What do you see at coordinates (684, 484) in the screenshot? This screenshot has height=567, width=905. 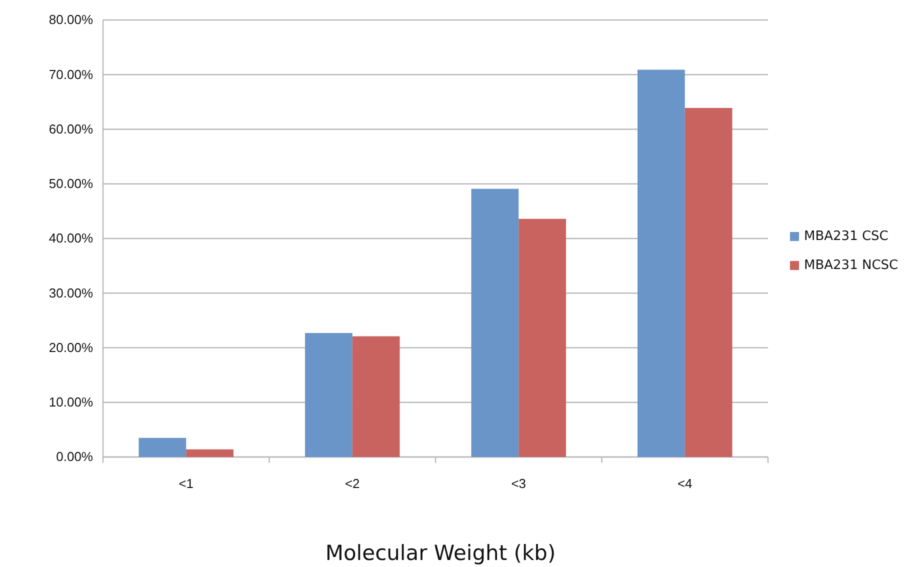 I see `x-tick-label: <4` at bounding box center [684, 484].